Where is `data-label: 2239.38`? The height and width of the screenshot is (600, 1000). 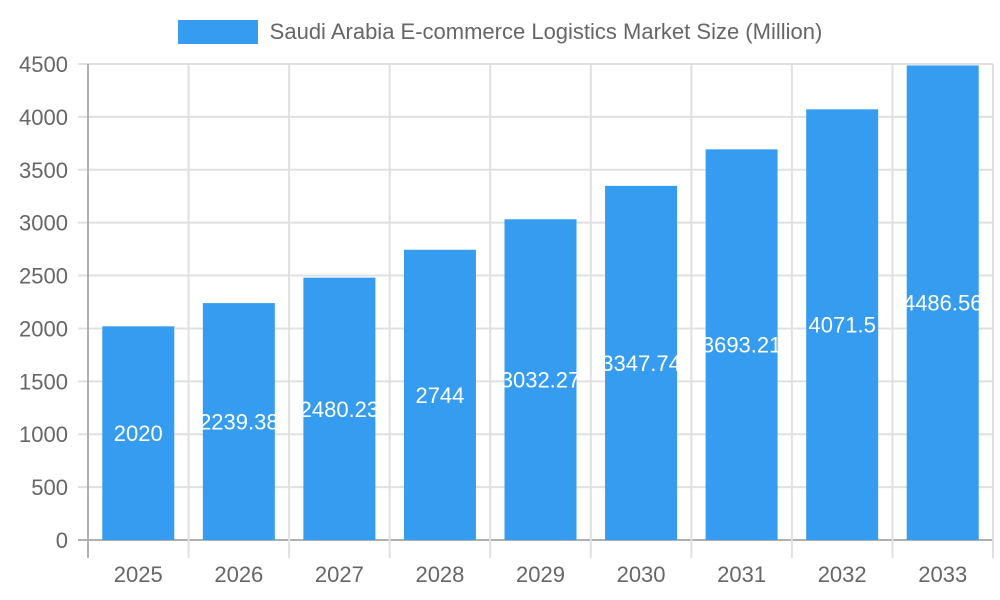
data-label: 2239.38 is located at coordinates (239, 422).